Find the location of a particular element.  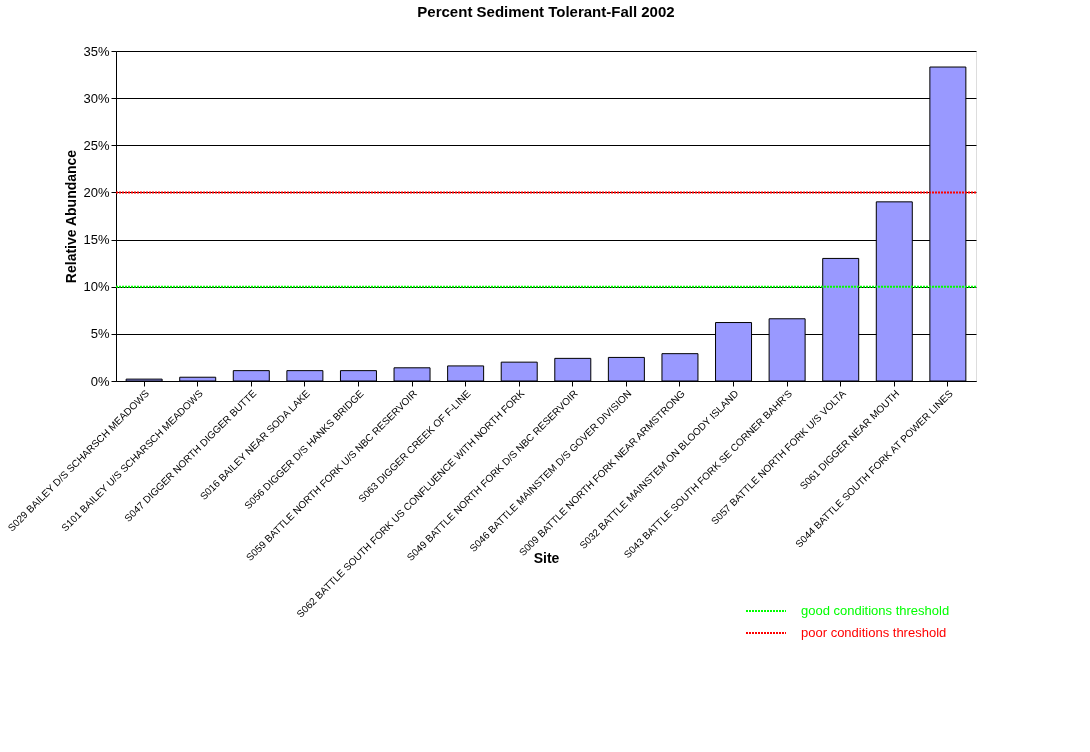

y-tick-label: 0% is located at coordinates (100, 381).